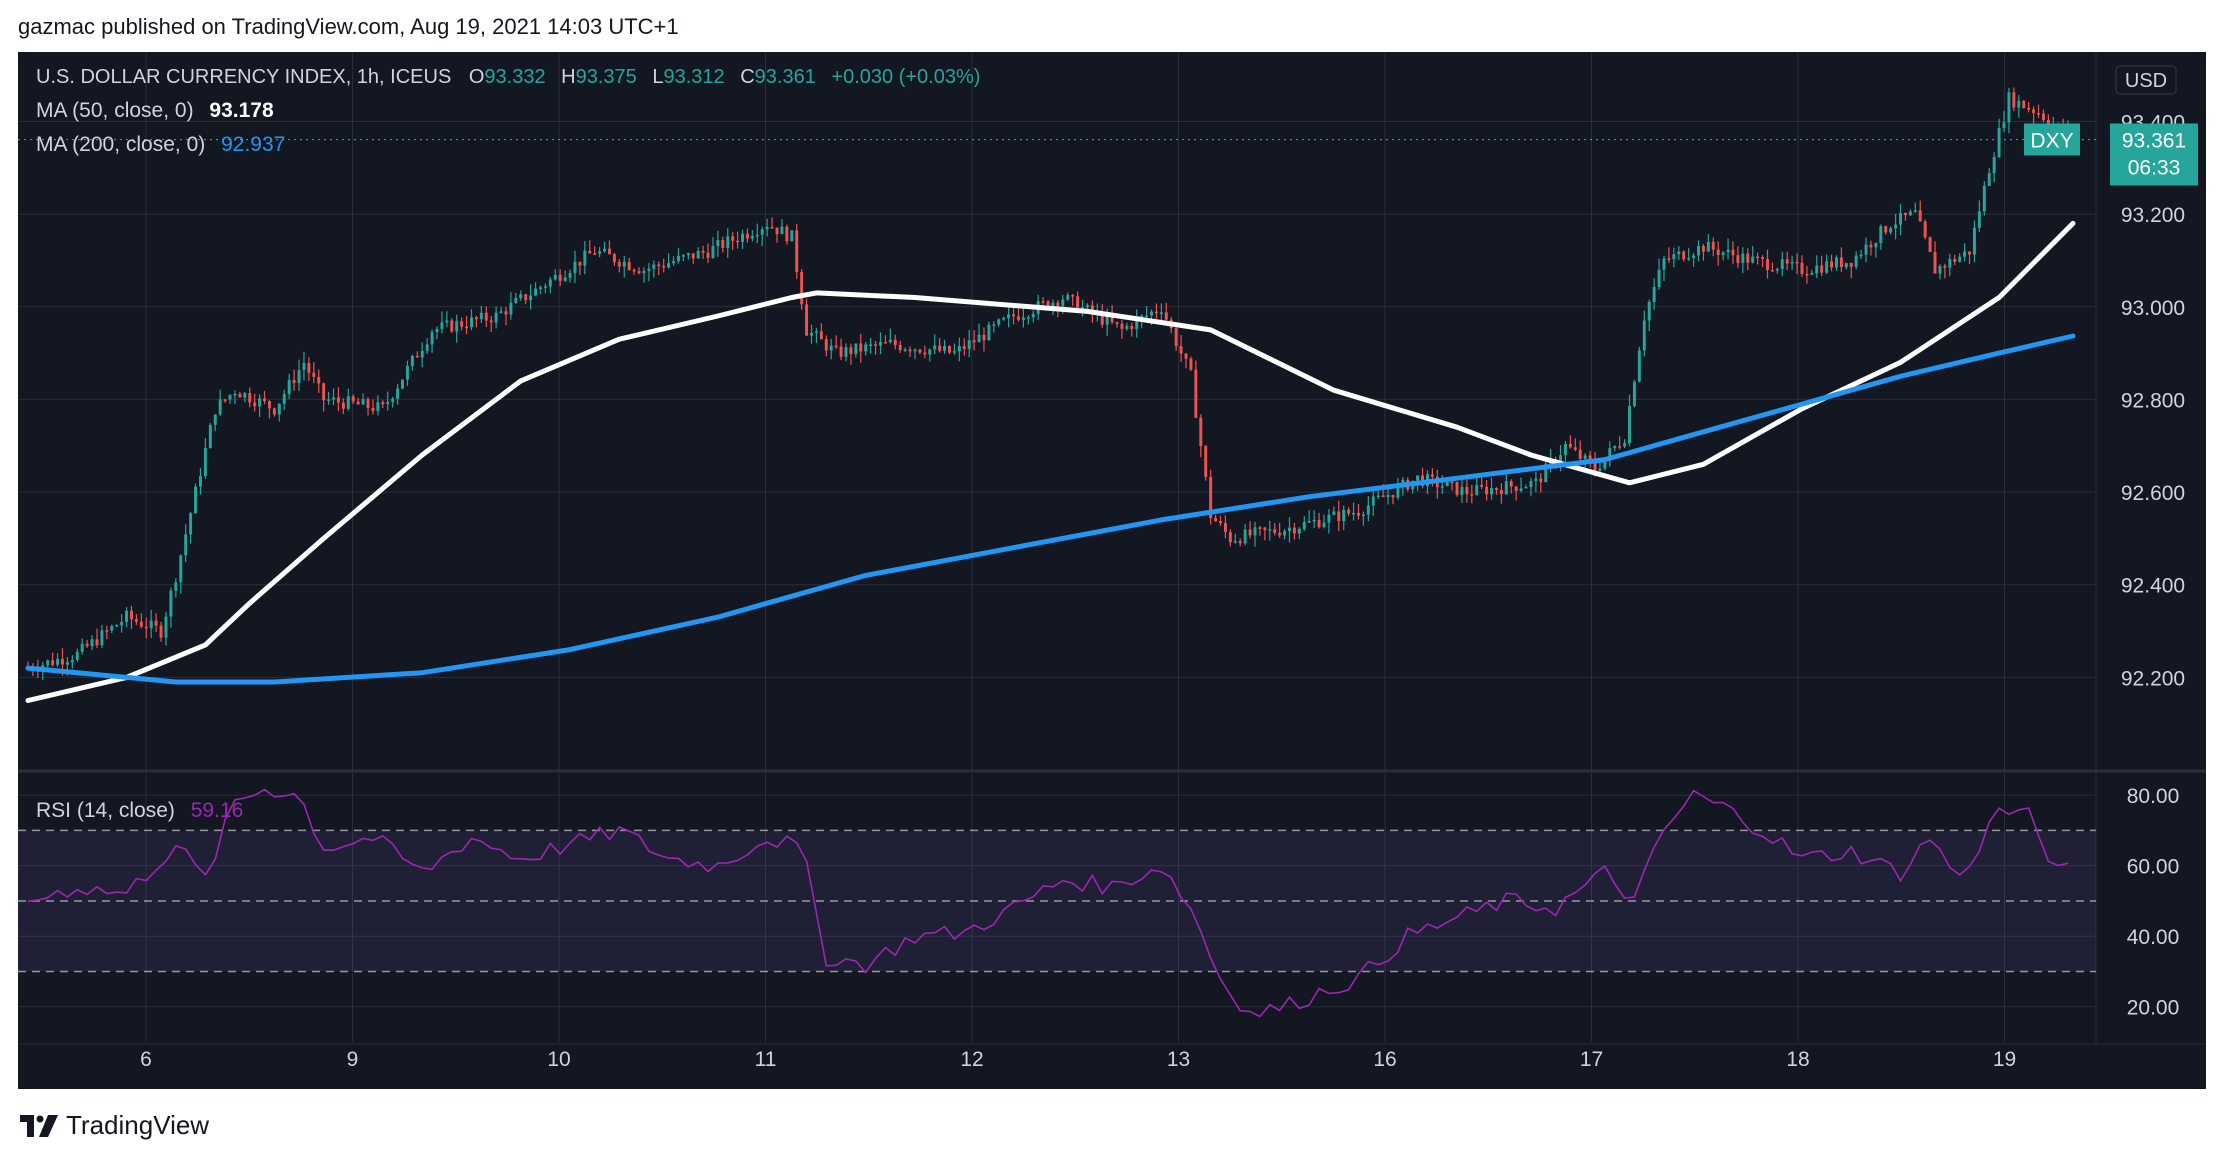  Describe the element at coordinates (2154, 141) in the screenshot. I see `price-label: 93.361` at that location.